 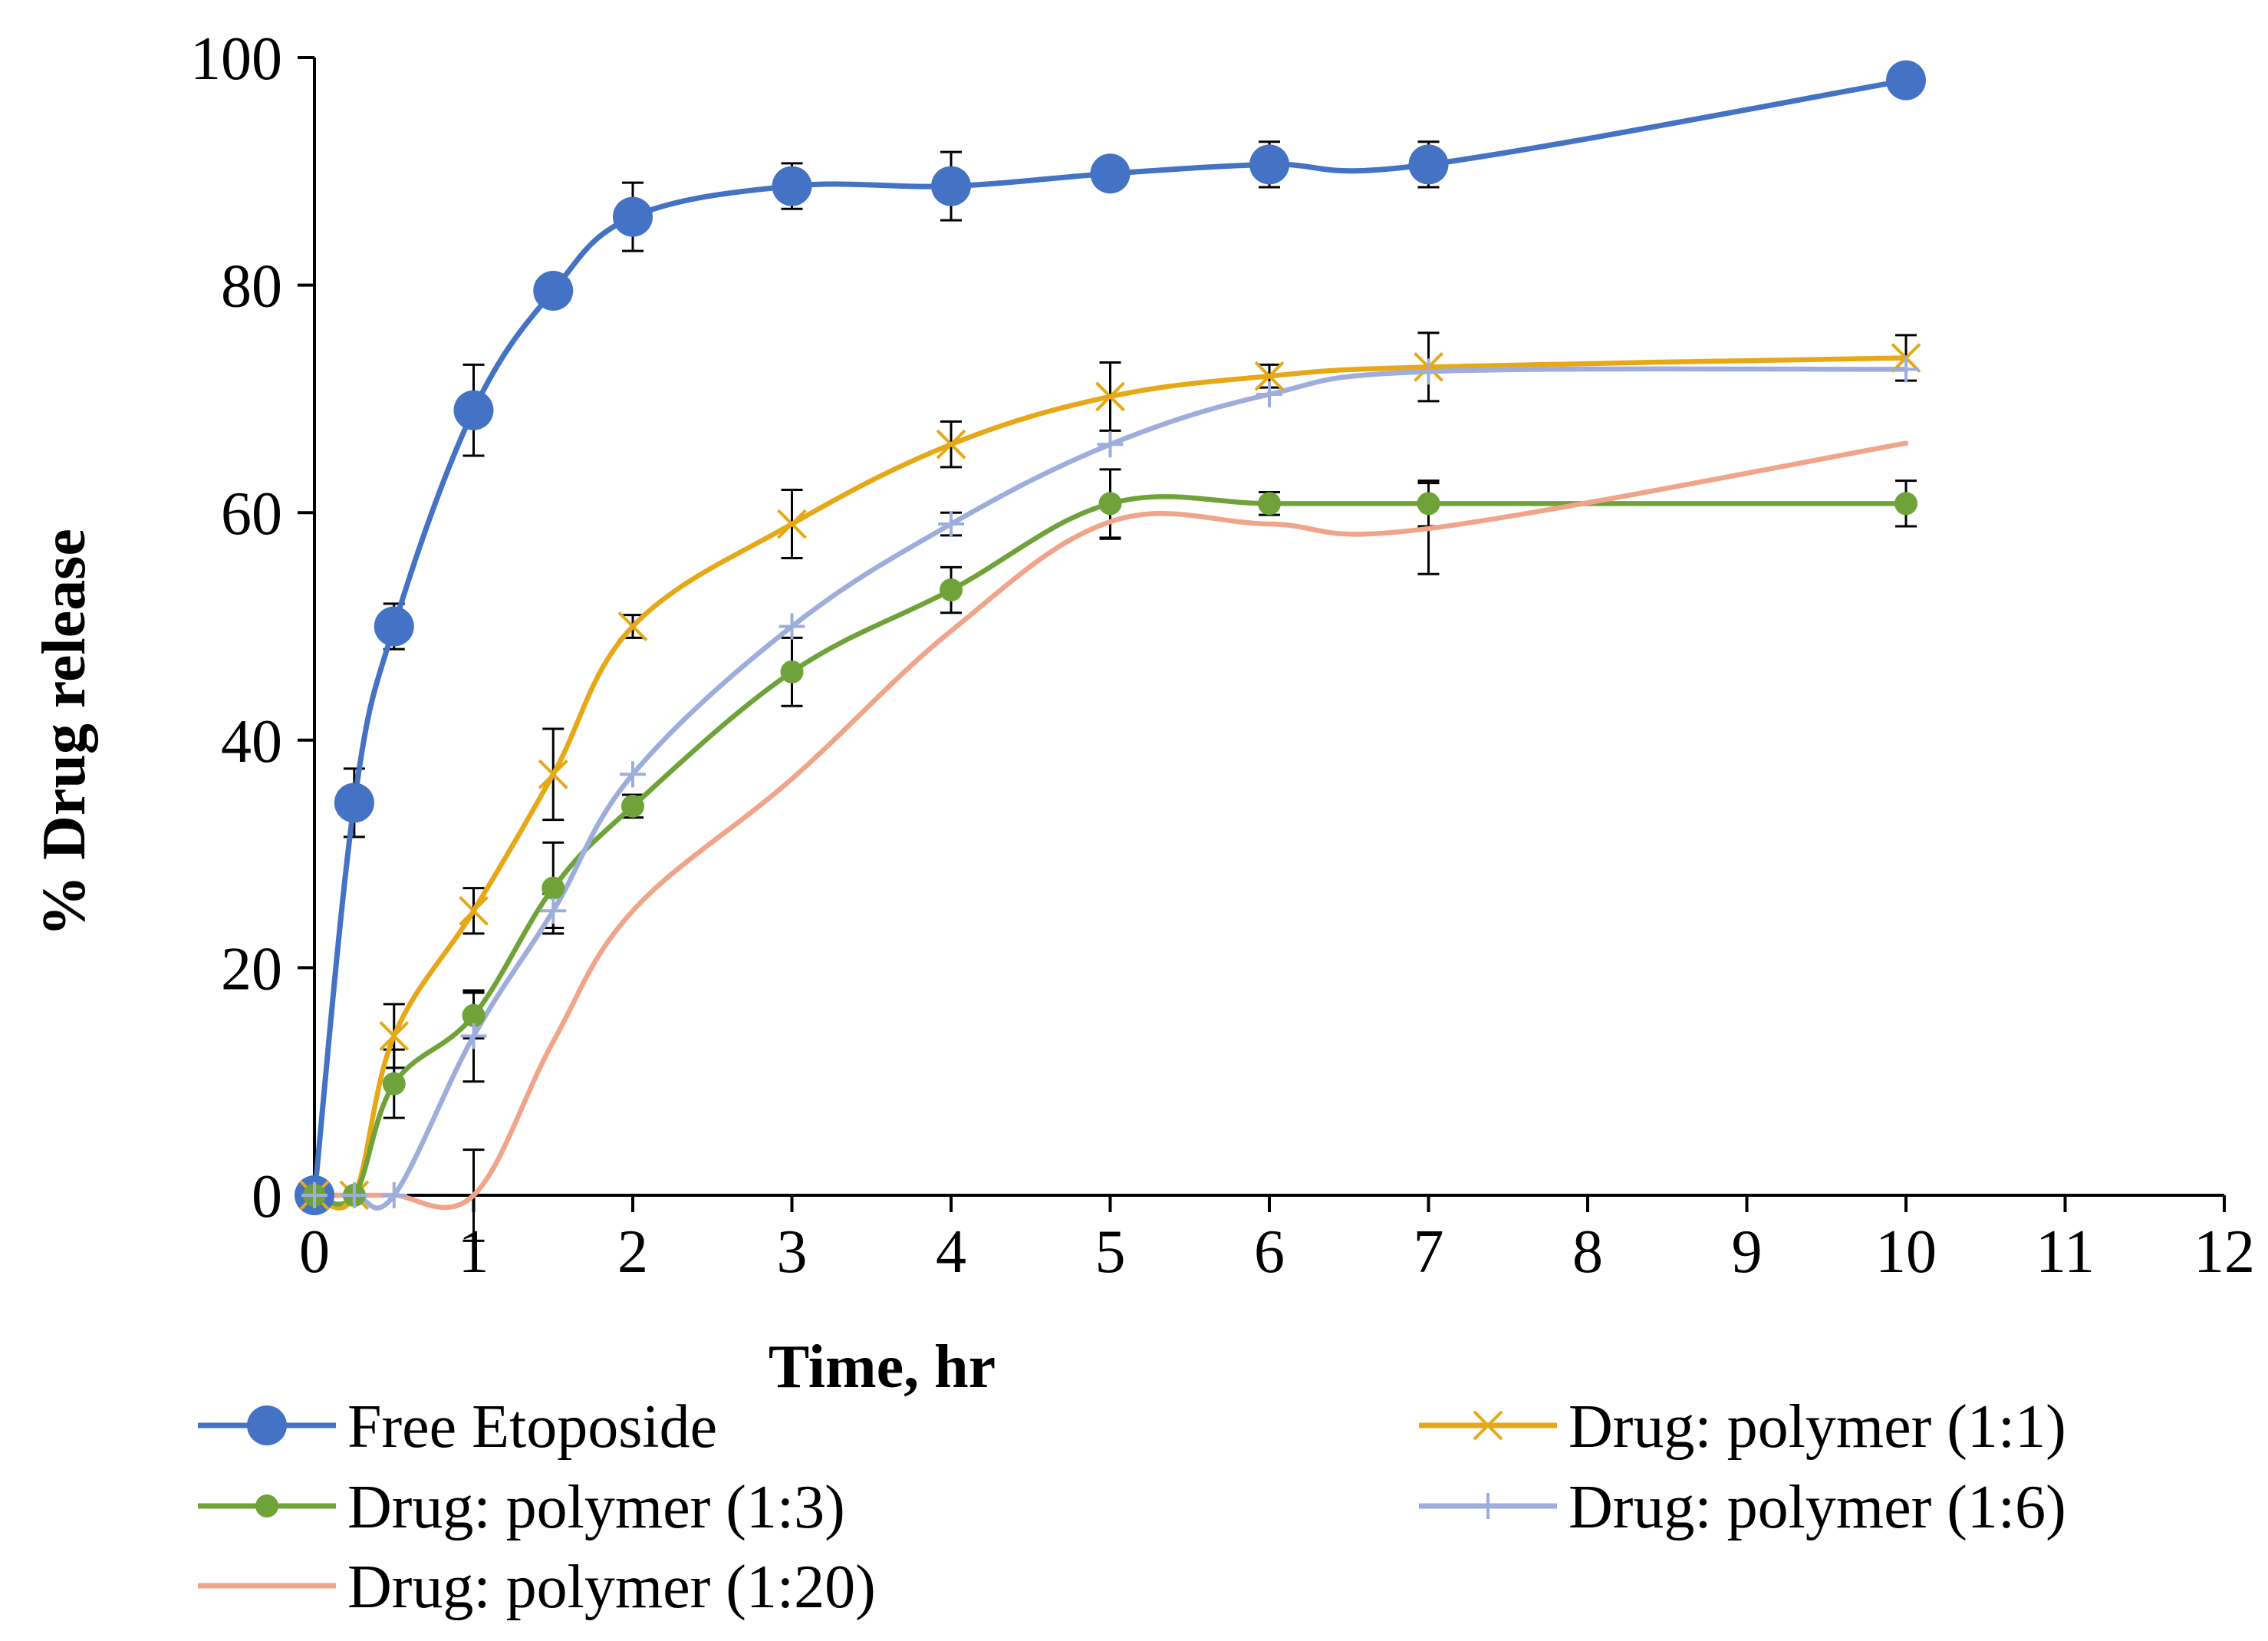 I want to click on y-tick-label: 60, so click(x=252, y=514).